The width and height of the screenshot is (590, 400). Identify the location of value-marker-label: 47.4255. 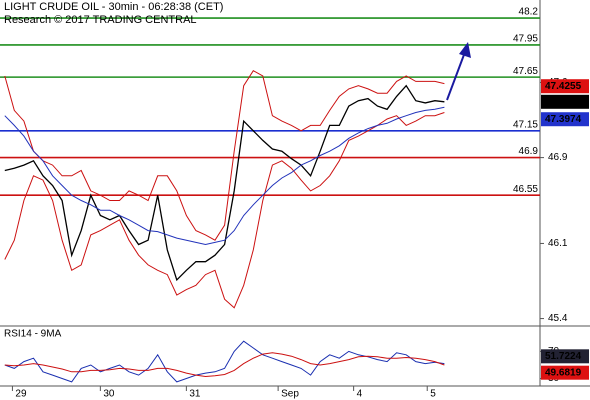
(563, 86).